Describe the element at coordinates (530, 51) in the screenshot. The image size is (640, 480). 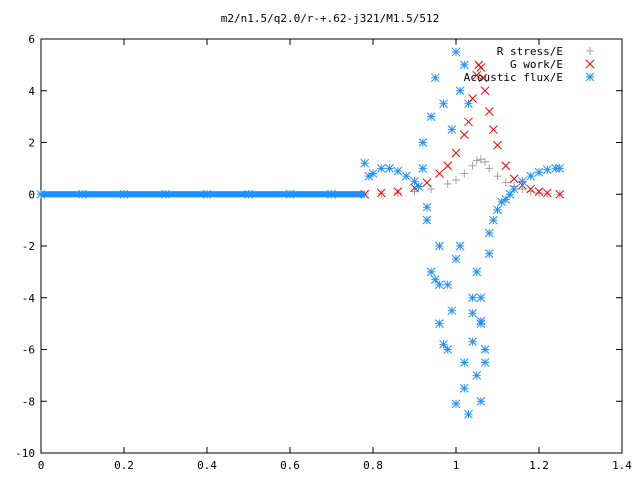
I see `legend-label: R stress/E` at that location.